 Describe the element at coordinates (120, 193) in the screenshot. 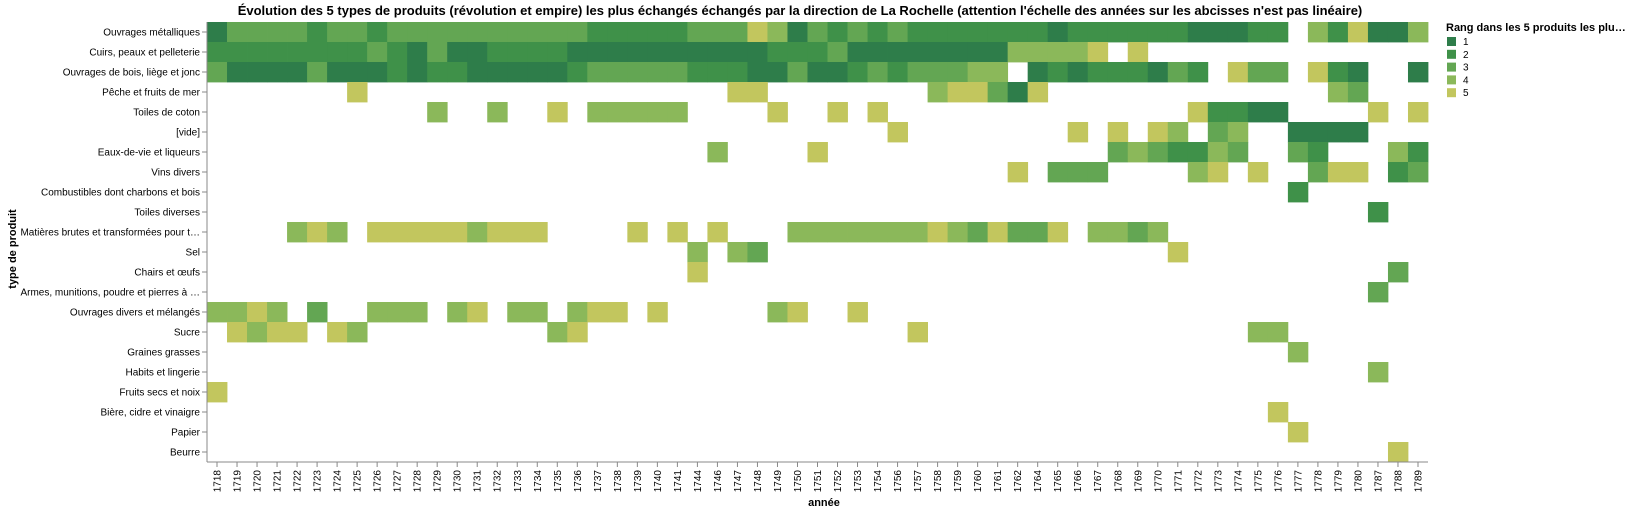

I see `y-tick-label: Combustibles dont charbons et bois` at that location.